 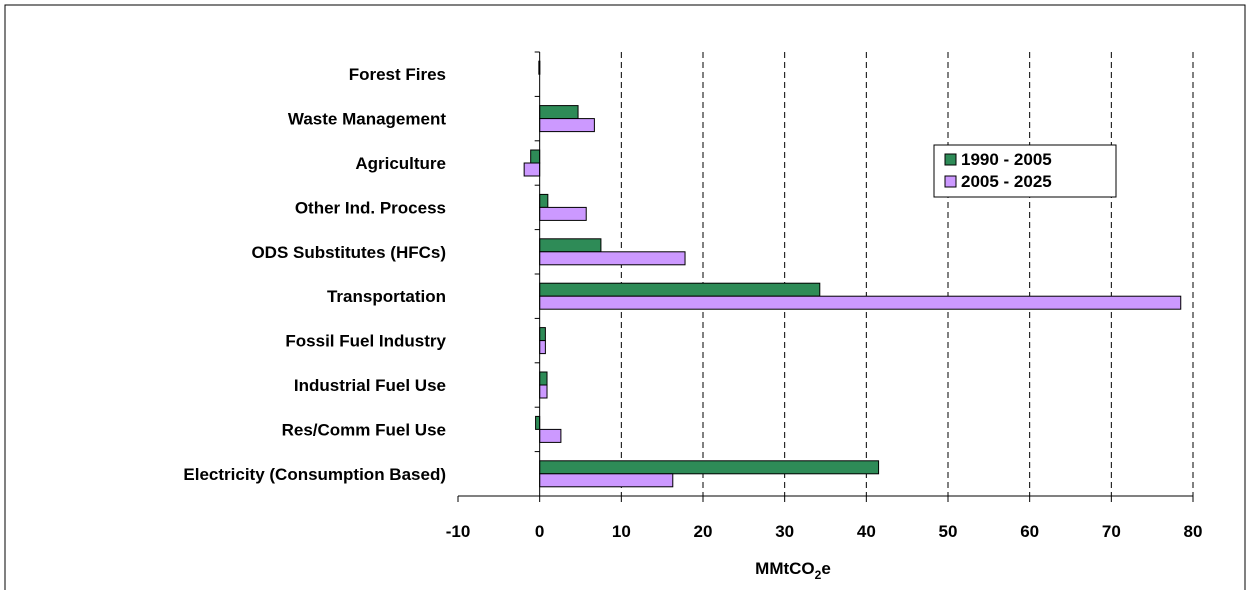 What do you see at coordinates (860, 302) in the screenshot?
I see `bar-transportation-2005-2025` at bounding box center [860, 302].